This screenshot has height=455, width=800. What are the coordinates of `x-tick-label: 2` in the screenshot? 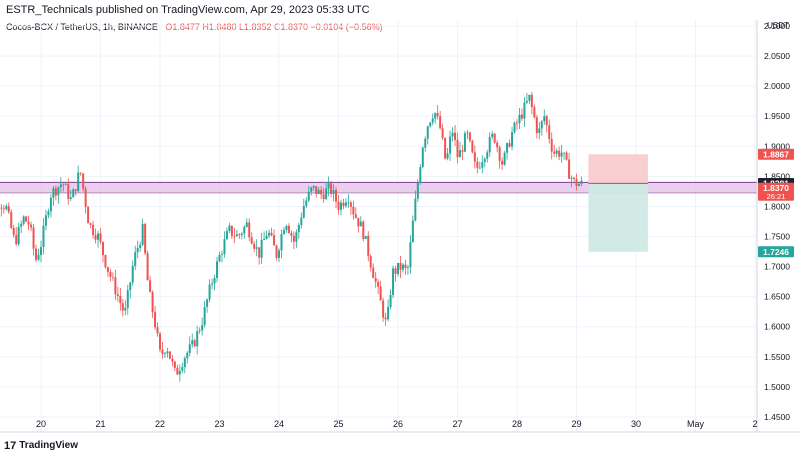 It's located at (754, 424).